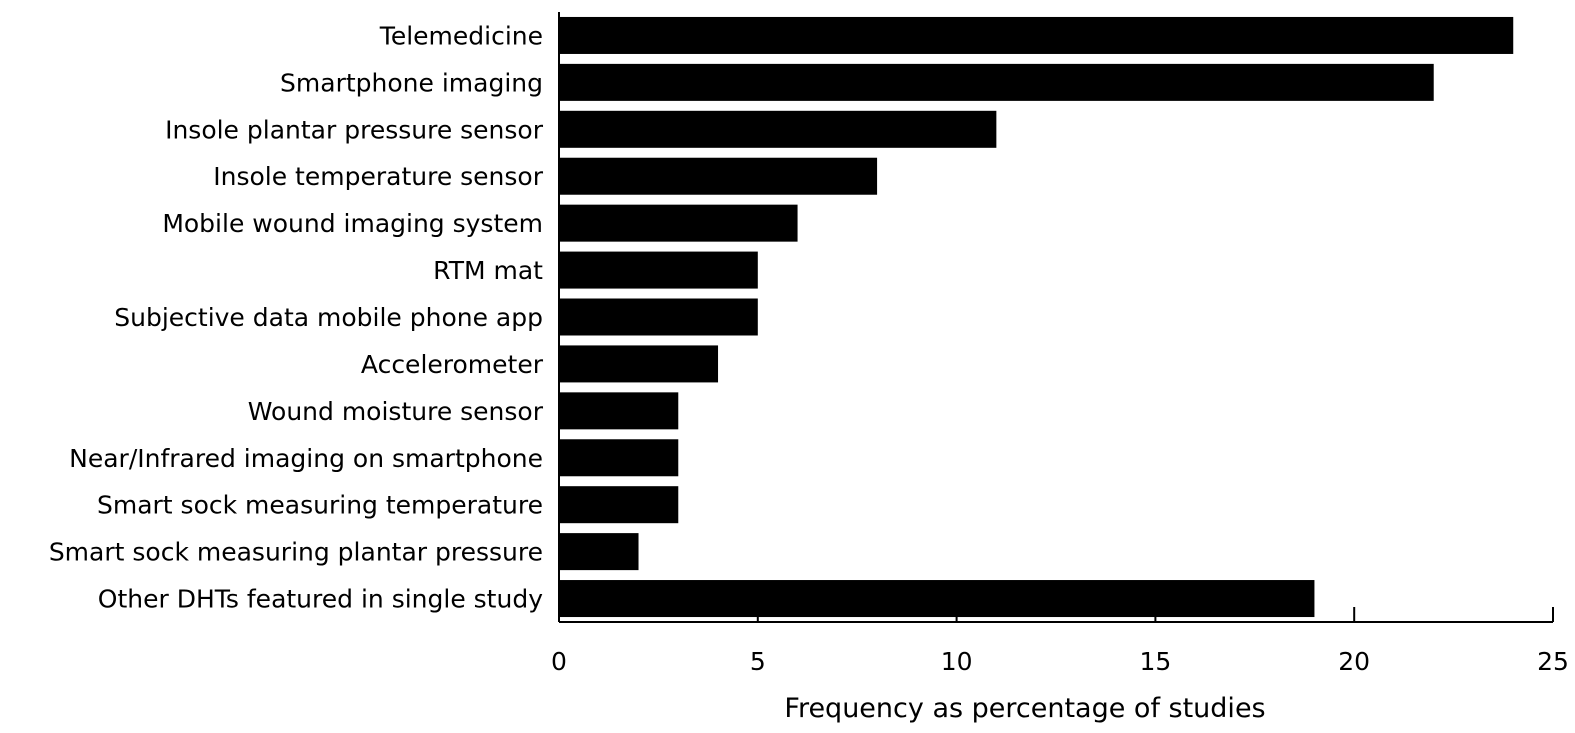 The height and width of the screenshot is (733, 1575). What do you see at coordinates (758, 661) in the screenshot?
I see `x-tick-label: 5` at bounding box center [758, 661].